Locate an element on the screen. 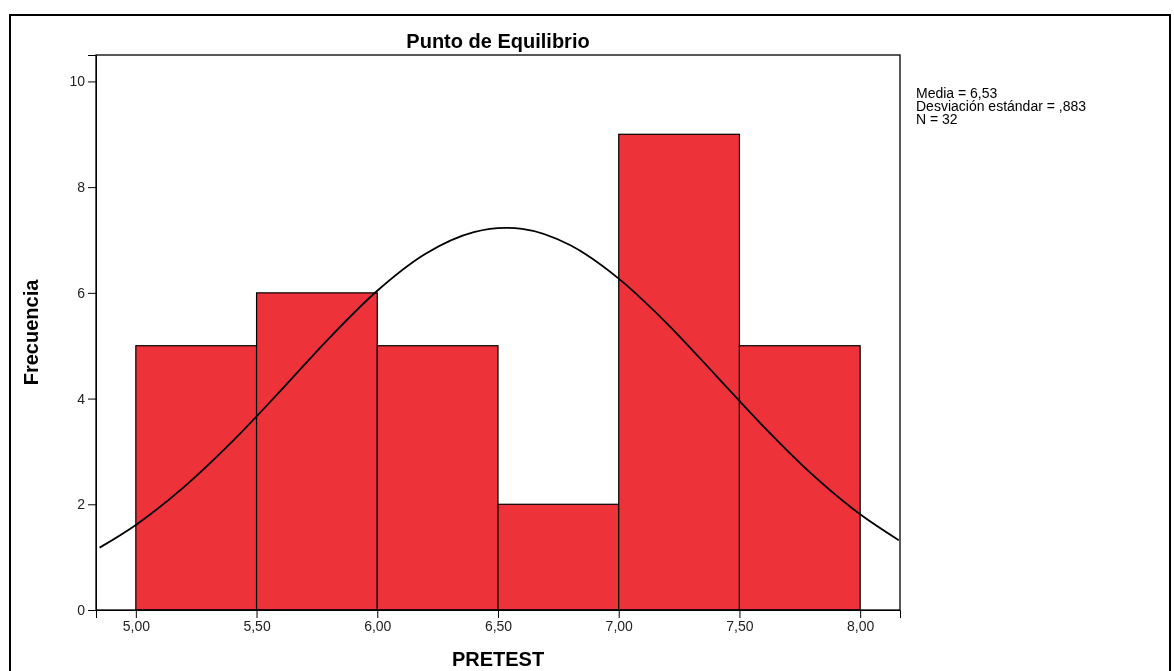 This screenshot has width=1174, height=671. y-tick-label: 2 is located at coordinates (81, 504).